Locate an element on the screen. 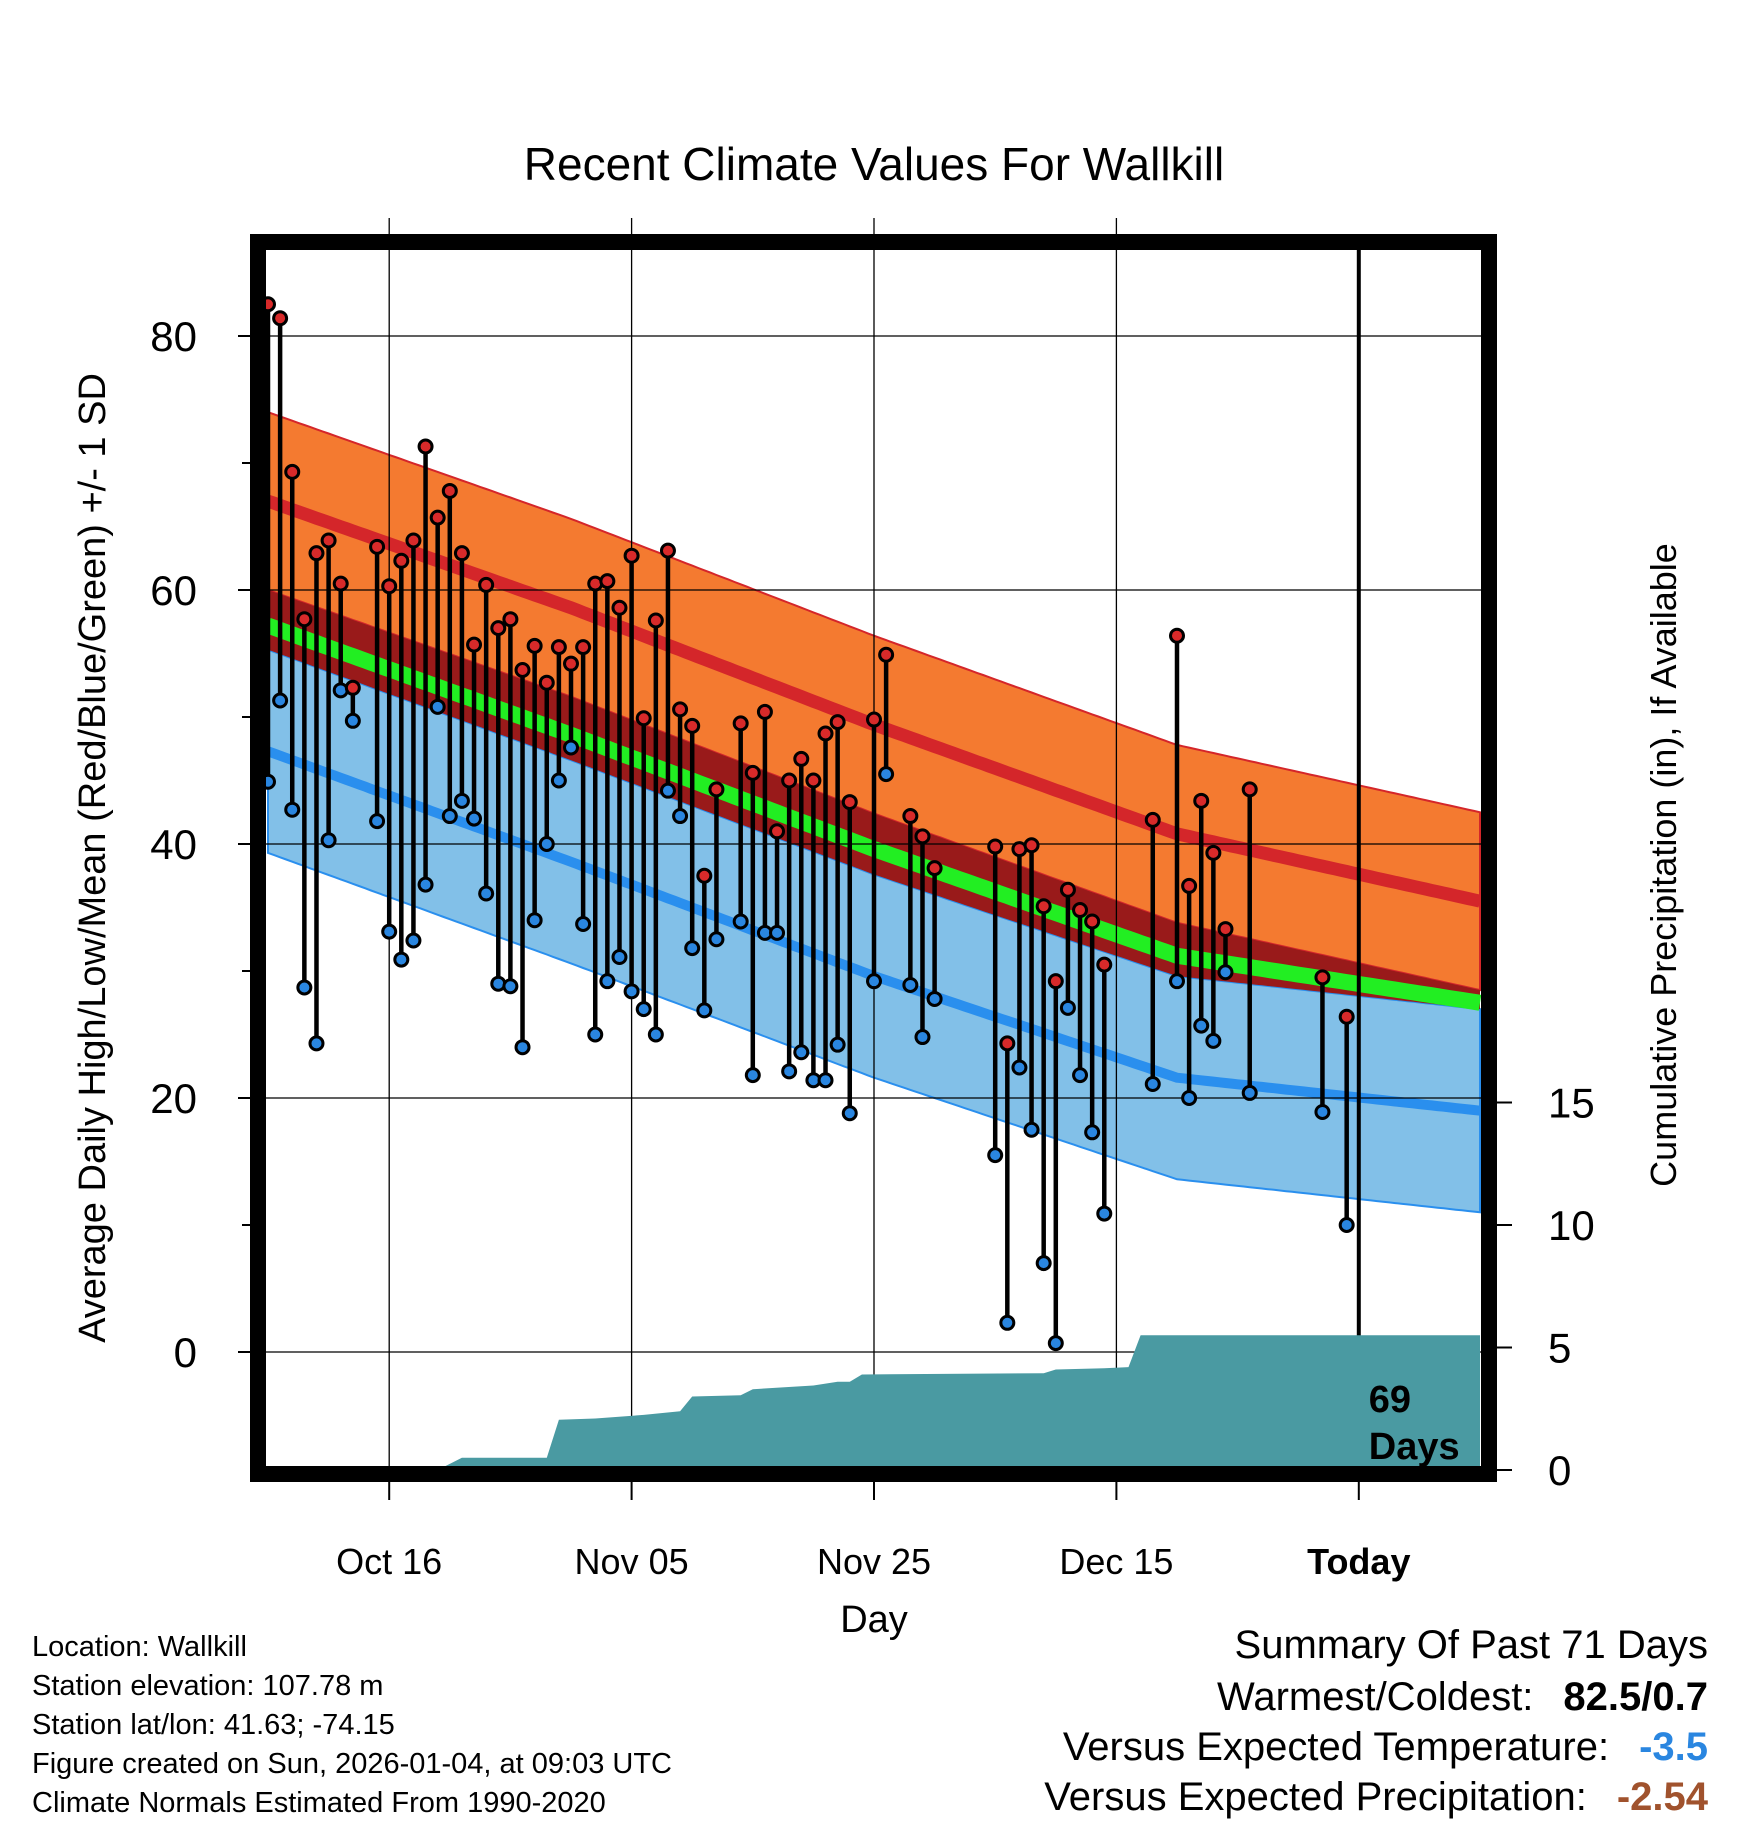  temp-label: Versus Expected Temperature: is located at coordinates (1336, 1747).